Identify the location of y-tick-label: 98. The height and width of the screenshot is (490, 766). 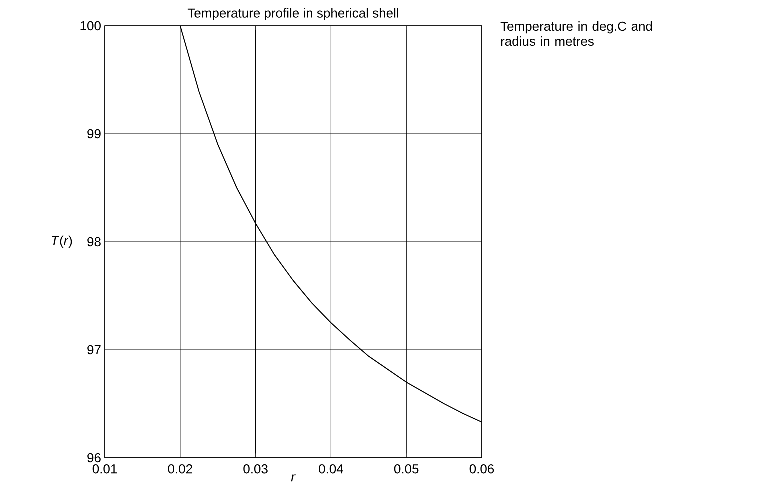
(94, 242).